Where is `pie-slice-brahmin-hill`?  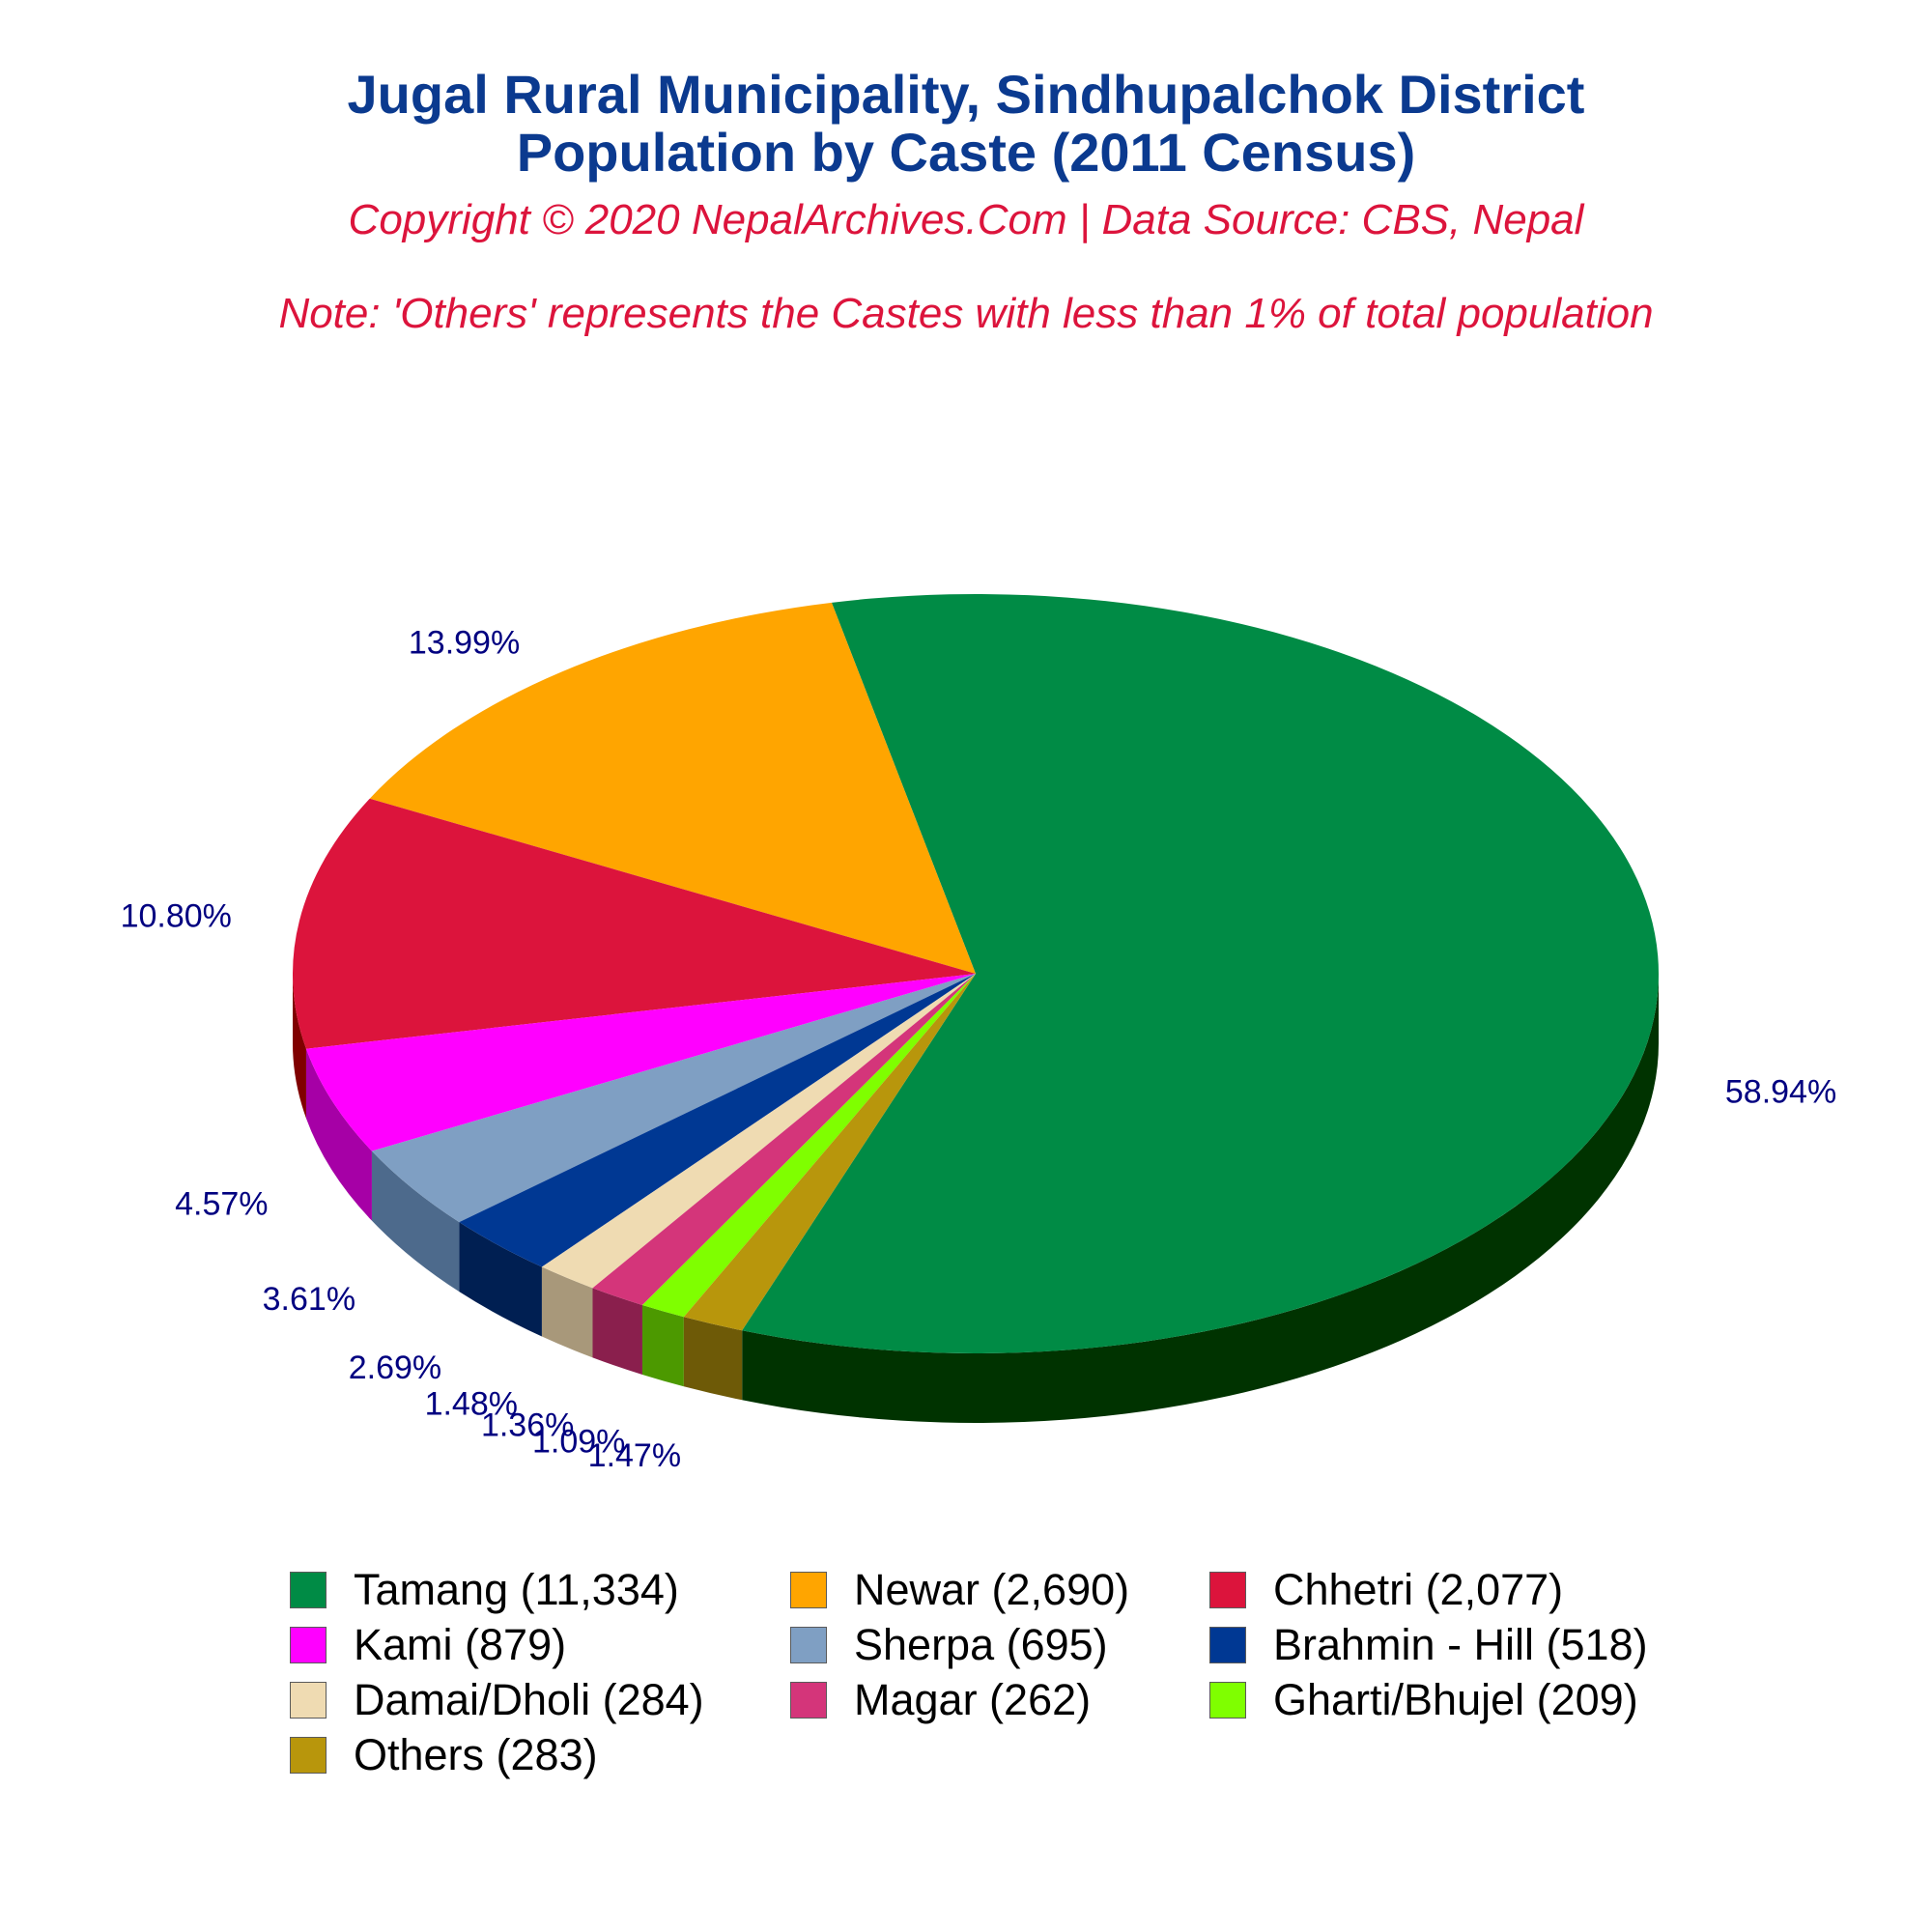 pie-slice-brahmin-hill is located at coordinates (717, 1120).